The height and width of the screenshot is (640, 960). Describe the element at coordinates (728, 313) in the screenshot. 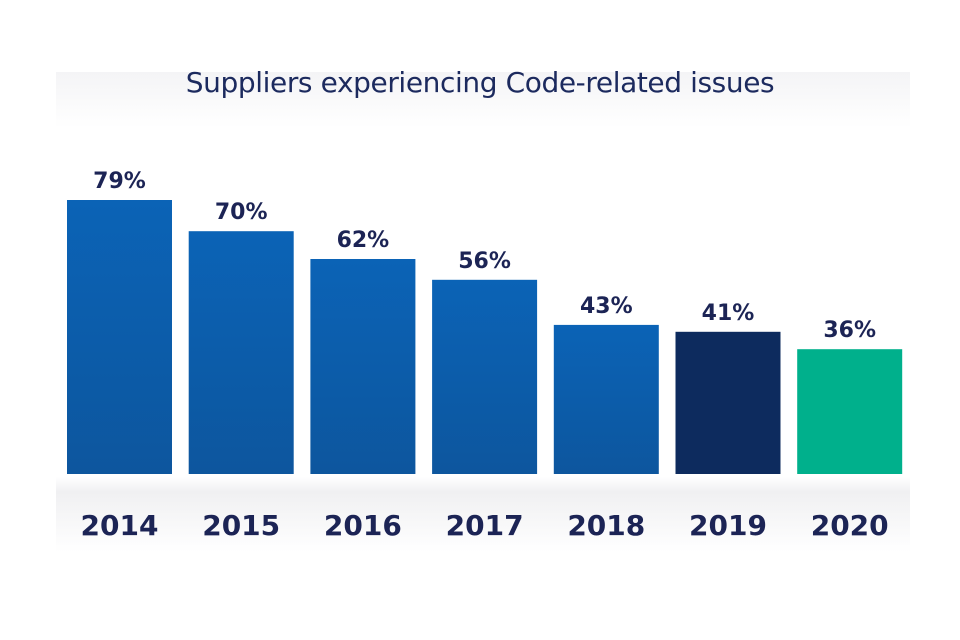

I see `value-label-2019: 41%` at that location.